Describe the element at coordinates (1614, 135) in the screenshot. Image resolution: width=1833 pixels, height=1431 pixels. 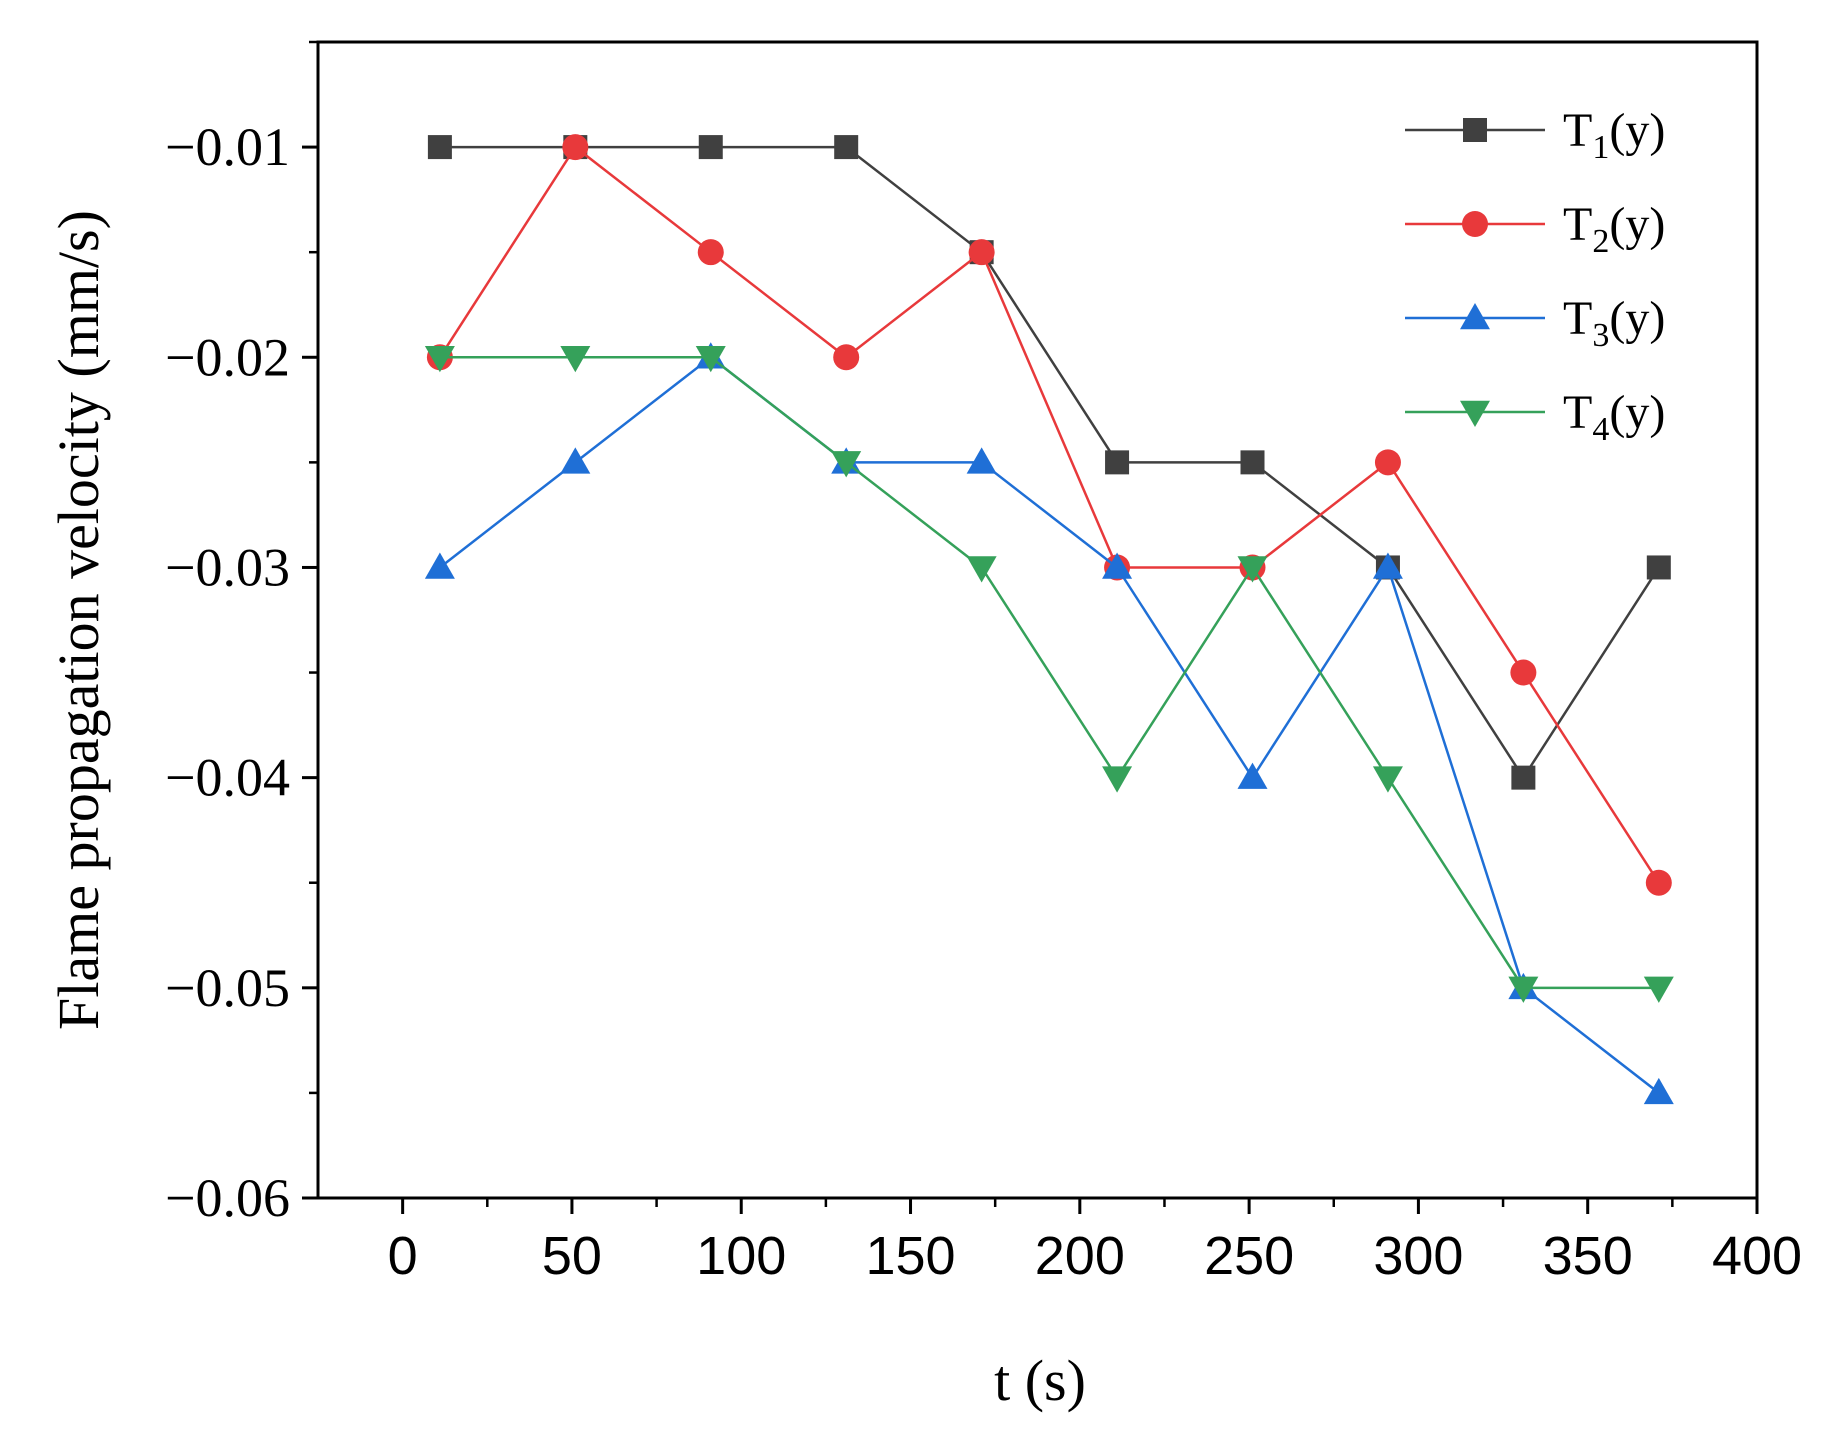
I see `legend-label: T1(y)` at that location.